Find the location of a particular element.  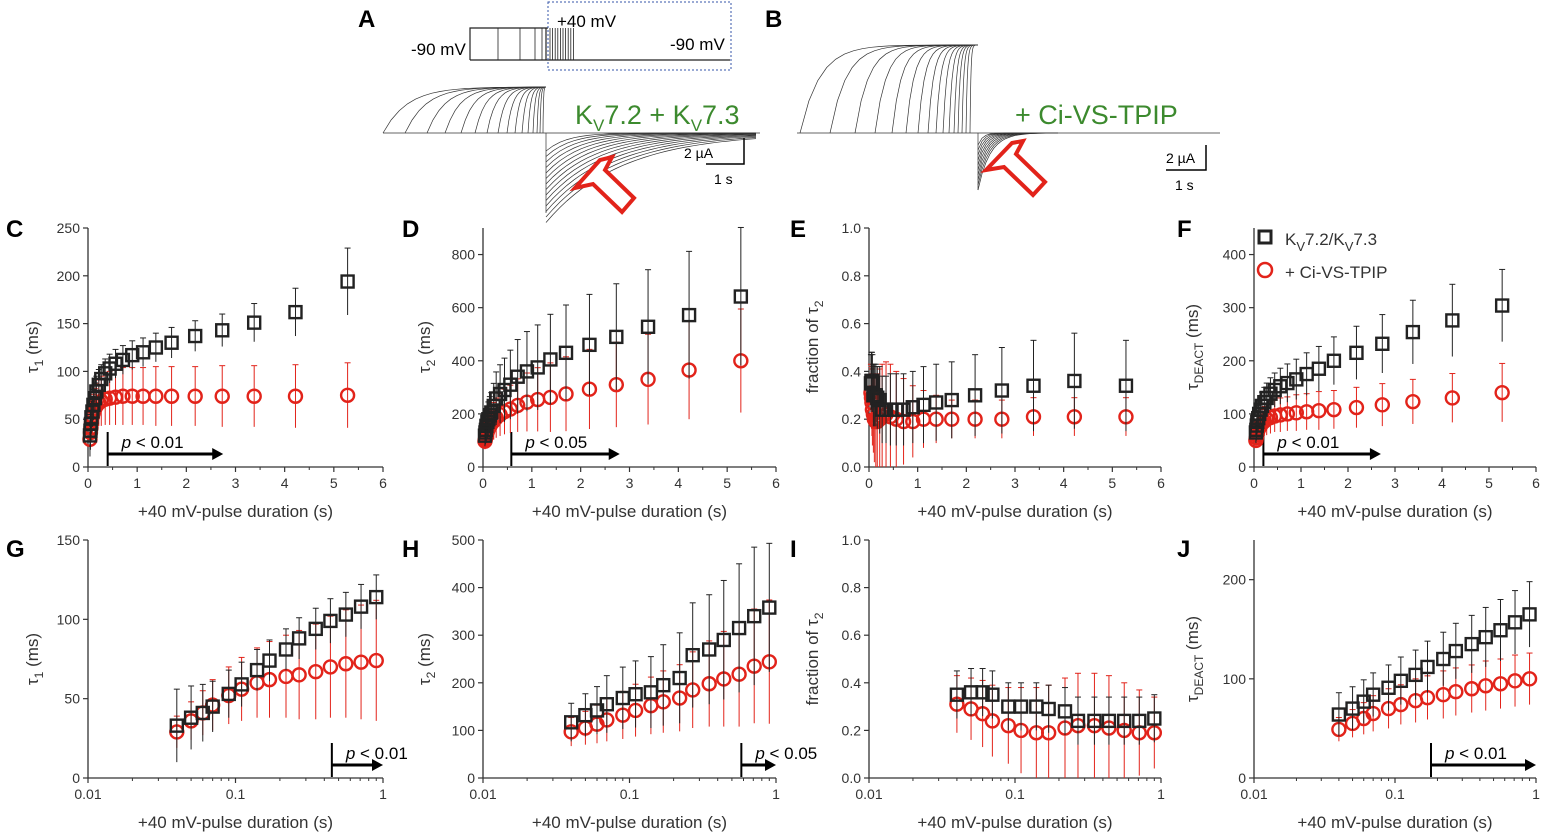

y-tick-label: 400 is located at coordinates (1235, 255).